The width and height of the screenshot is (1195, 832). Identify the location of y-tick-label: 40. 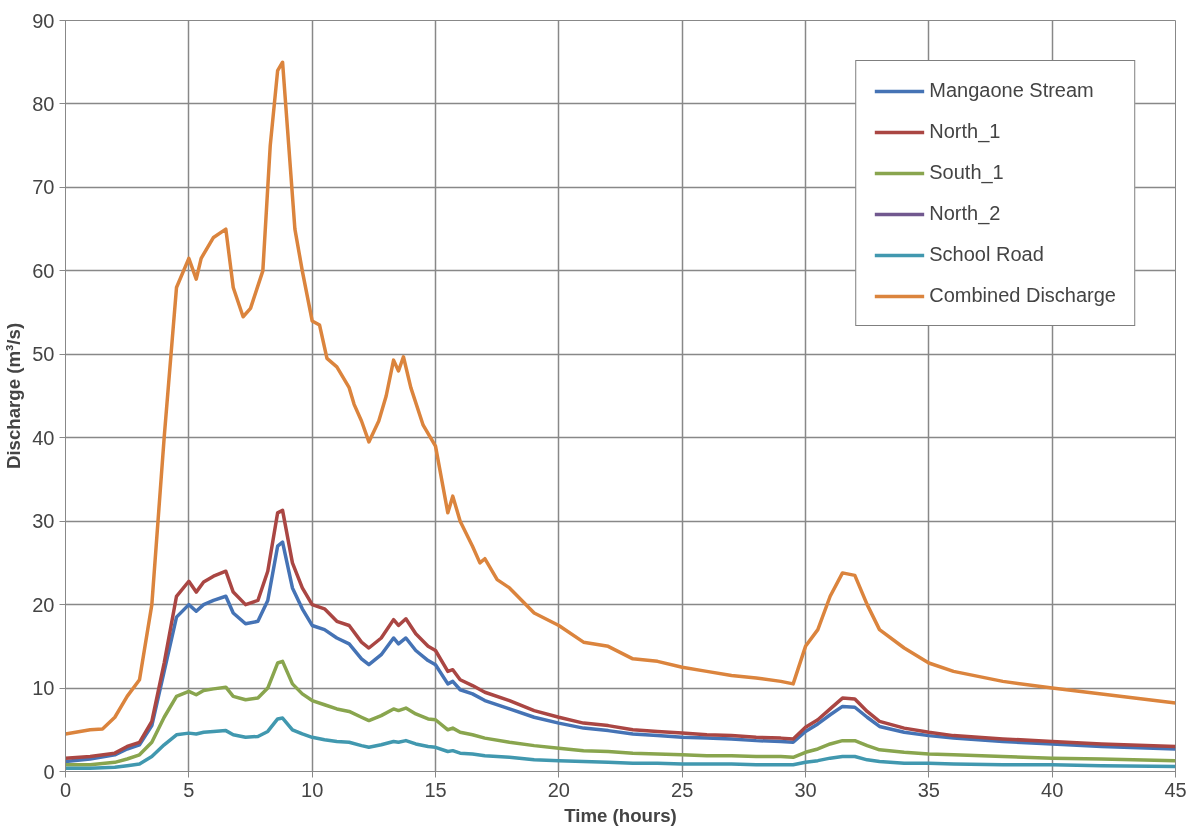
(43, 437).